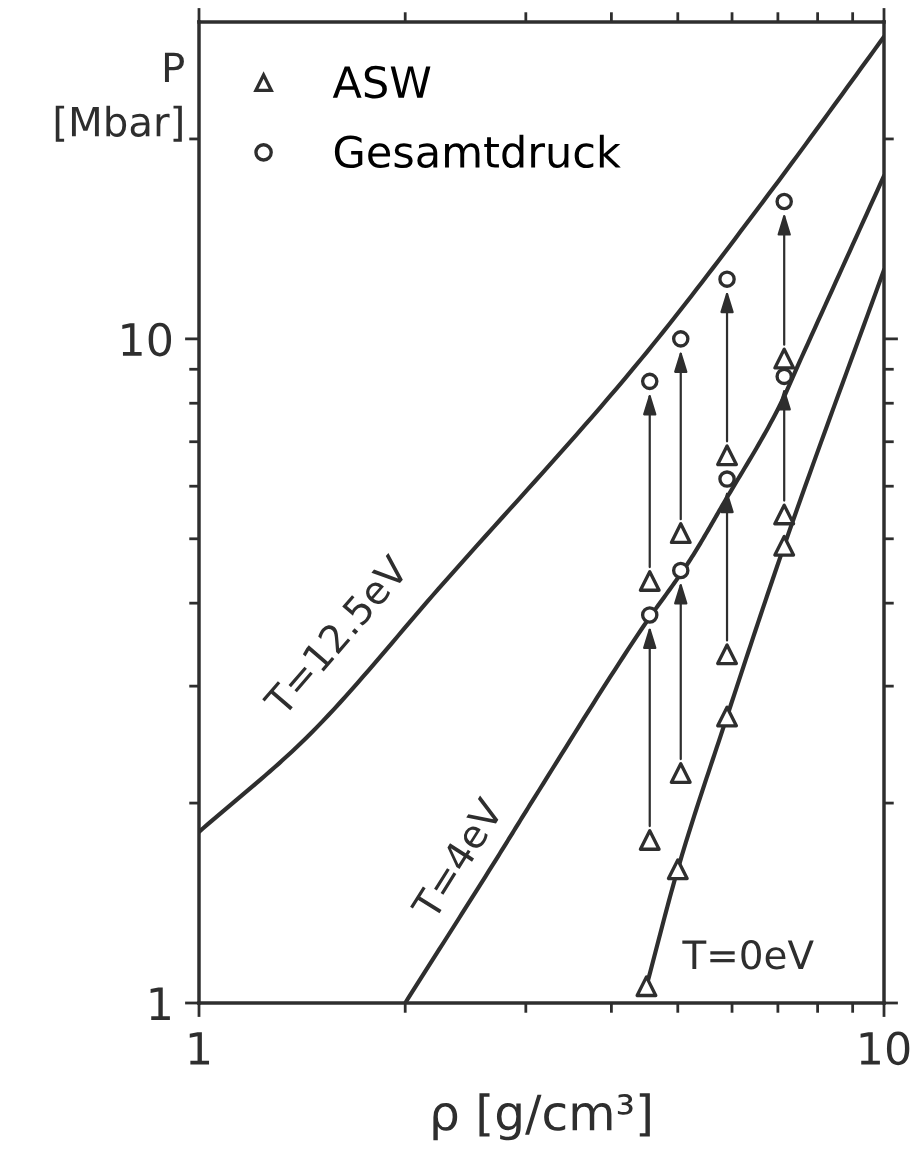 The image size is (914, 1152). I want to click on legend-label: Gesamtdruck, so click(477, 151).